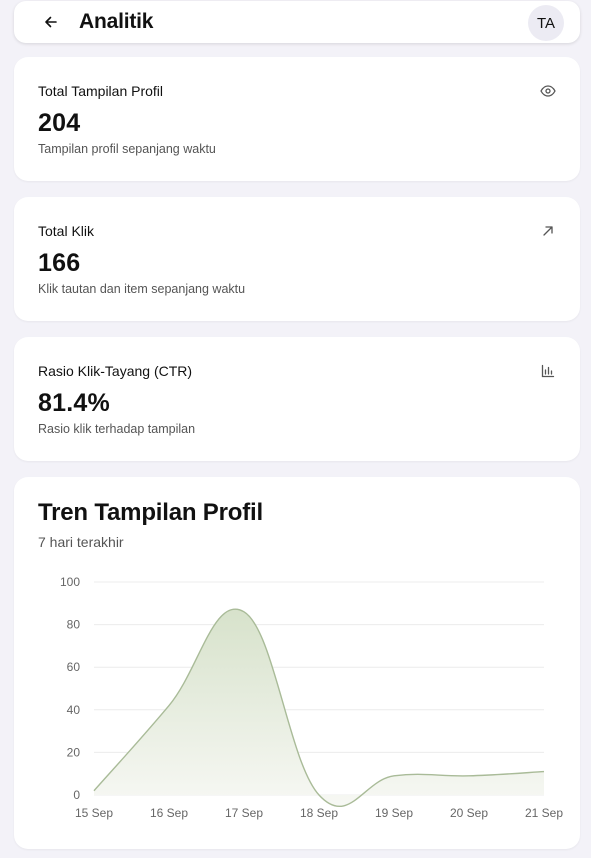  I want to click on arrow-up-right-icon, so click(548, 231).